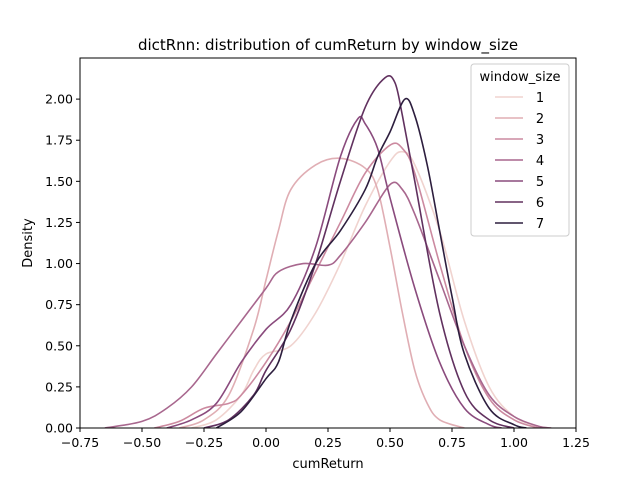 The image size is (640, 480). I want to click on legend-entry-7: 7, so click(519, 224).